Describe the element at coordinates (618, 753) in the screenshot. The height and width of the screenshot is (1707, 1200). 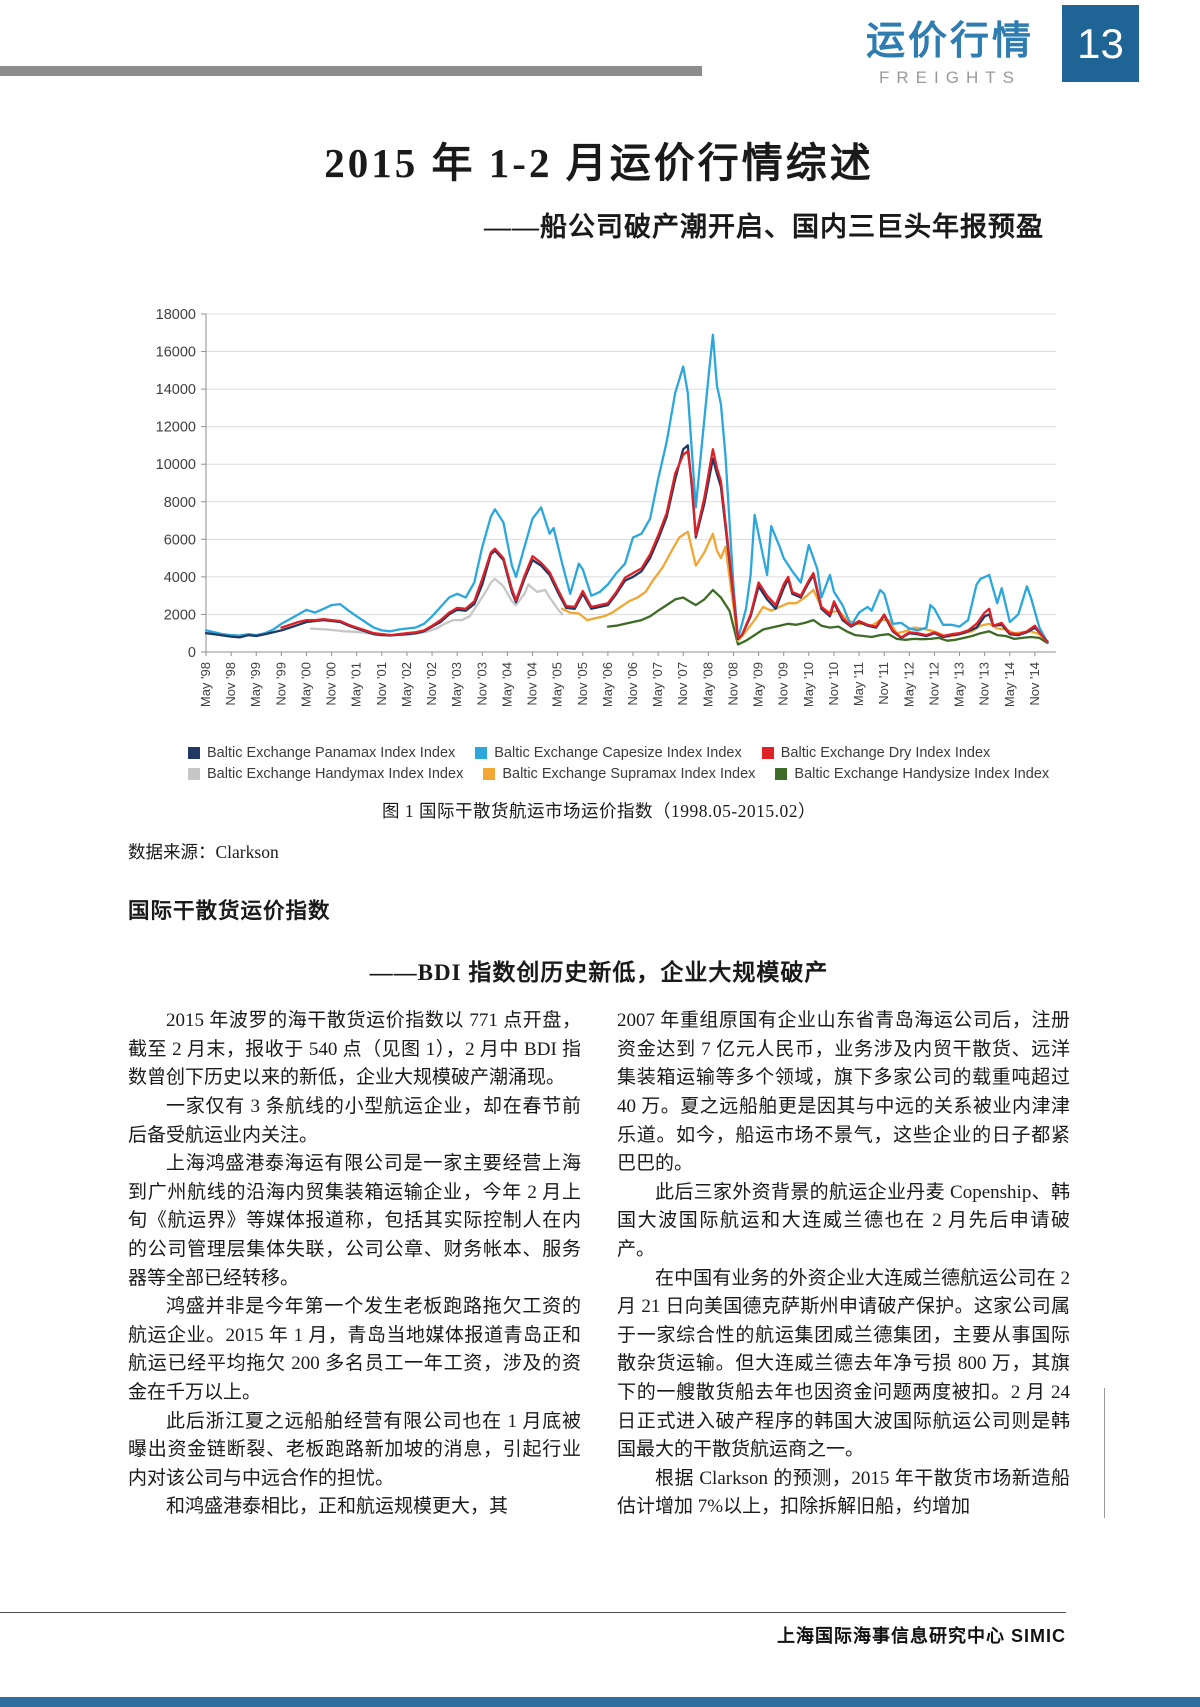
I see `legend-label: Baltic Exchange Capesize Index Index` at that location.